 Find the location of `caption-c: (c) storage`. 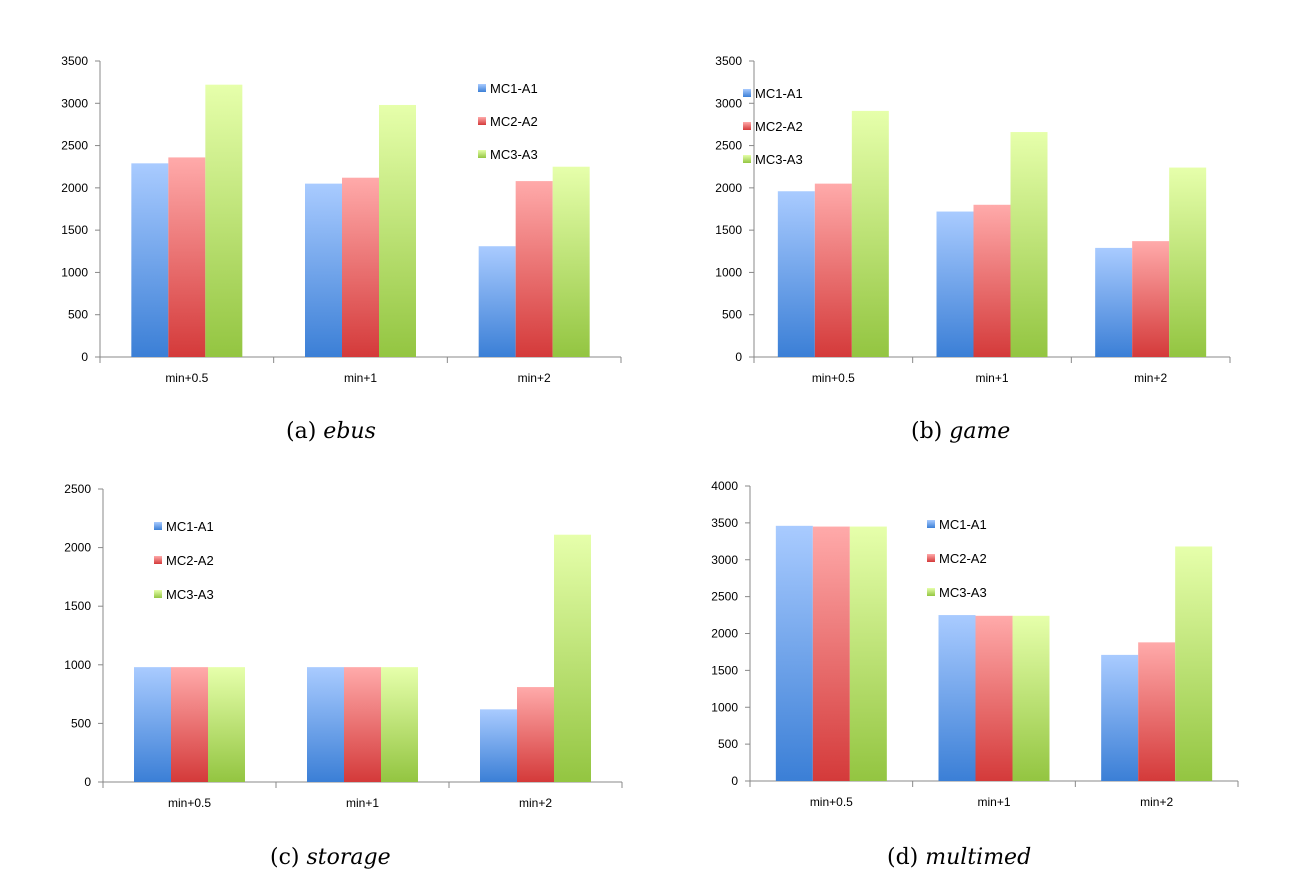

caption-c: (c) storage is located at coordinates (330, 857).